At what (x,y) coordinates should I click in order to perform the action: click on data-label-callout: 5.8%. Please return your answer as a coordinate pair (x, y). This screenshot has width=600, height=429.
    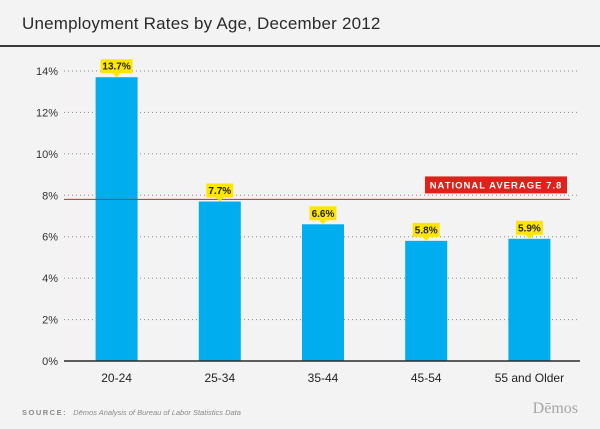
    Looking at the image, I should click on (426, 231).